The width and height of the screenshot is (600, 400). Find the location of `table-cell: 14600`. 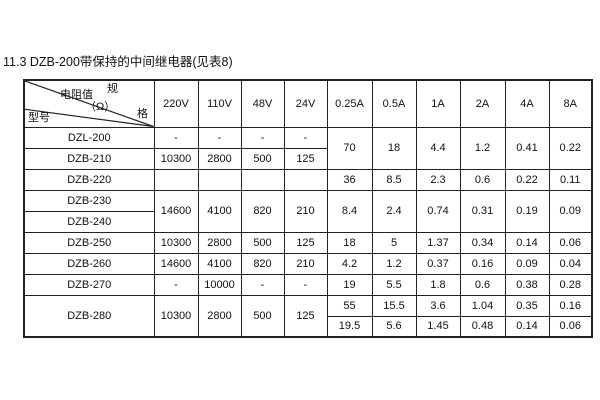

table-cell: 14600 is located at coordinates (176, 263).